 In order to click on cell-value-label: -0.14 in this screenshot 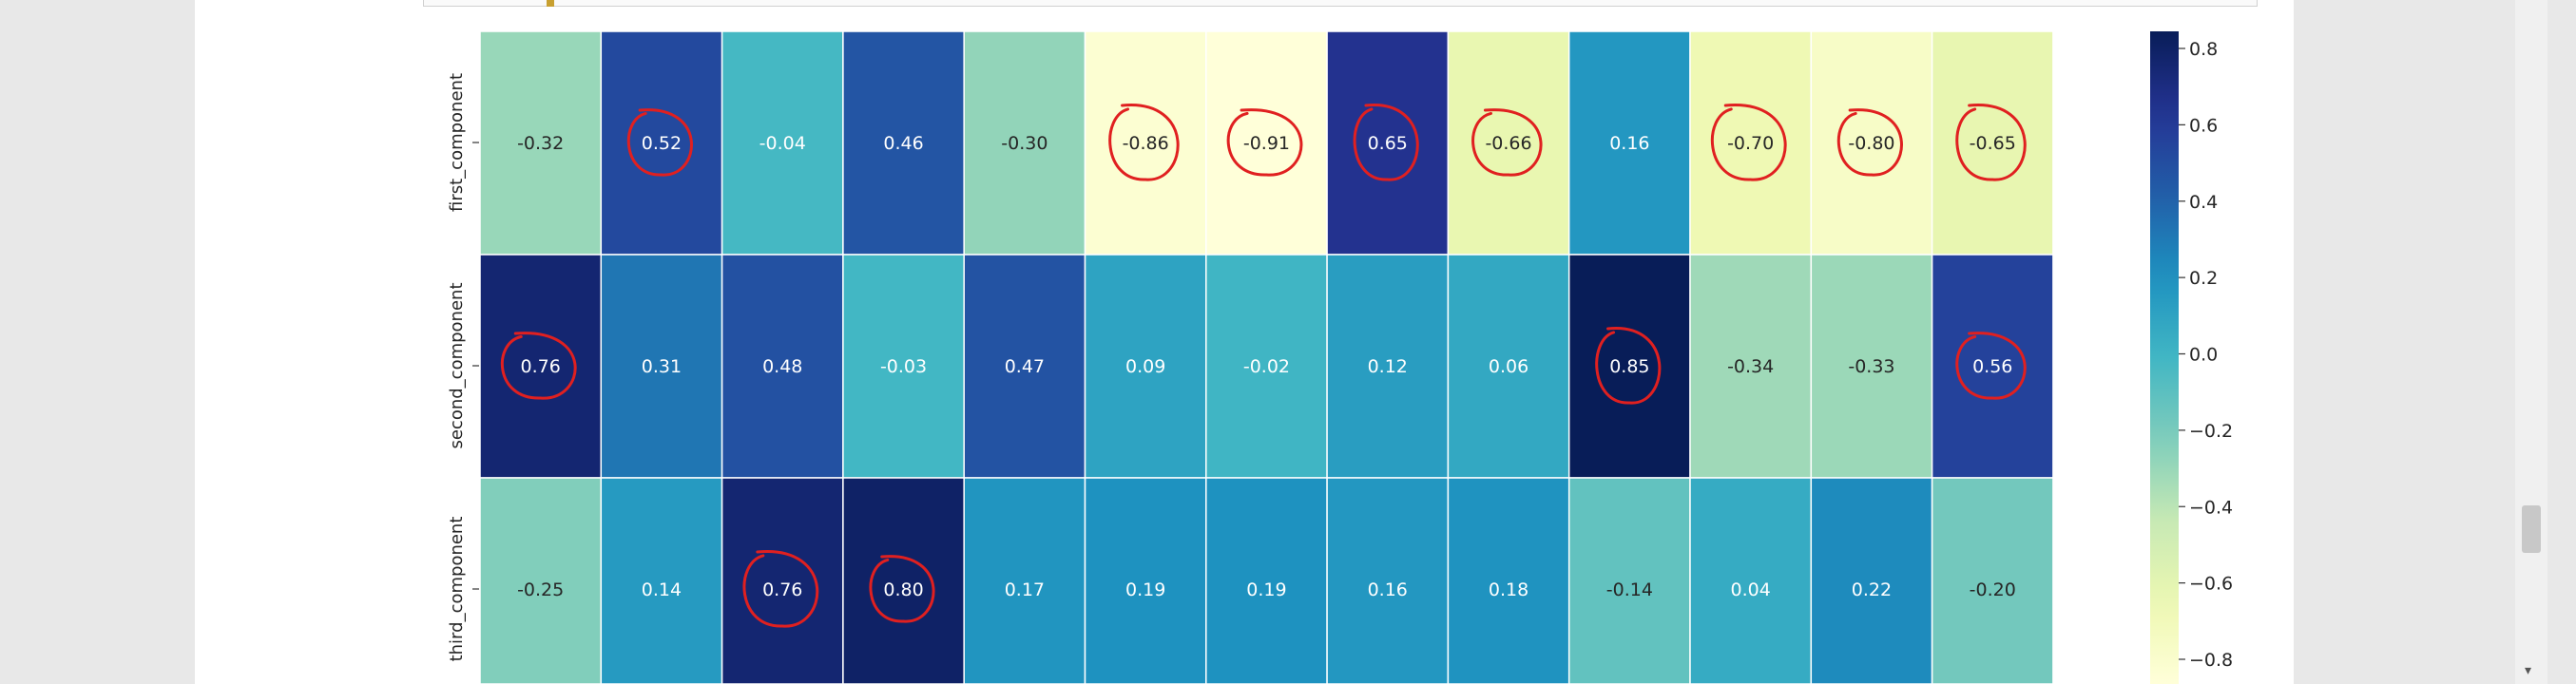, I will do `click(1630, 590)`.